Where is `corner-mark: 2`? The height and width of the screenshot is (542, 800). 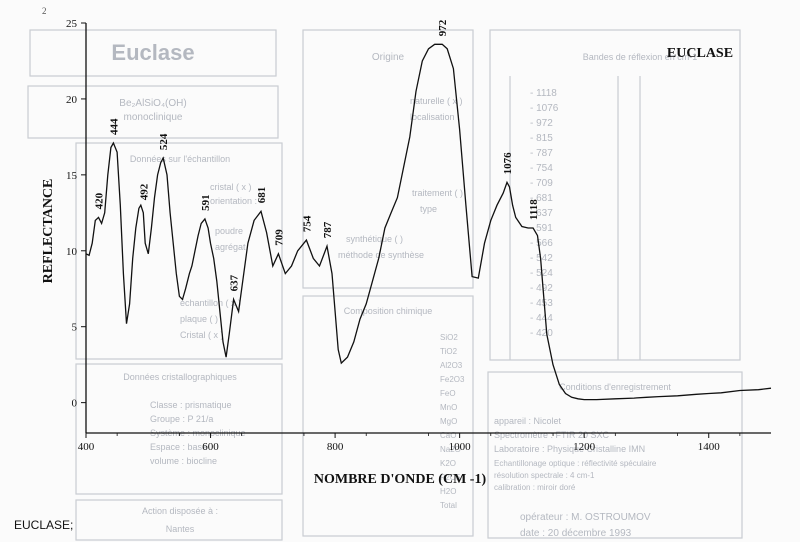 corner-mark: 2 is located at coordinates (44, 11).